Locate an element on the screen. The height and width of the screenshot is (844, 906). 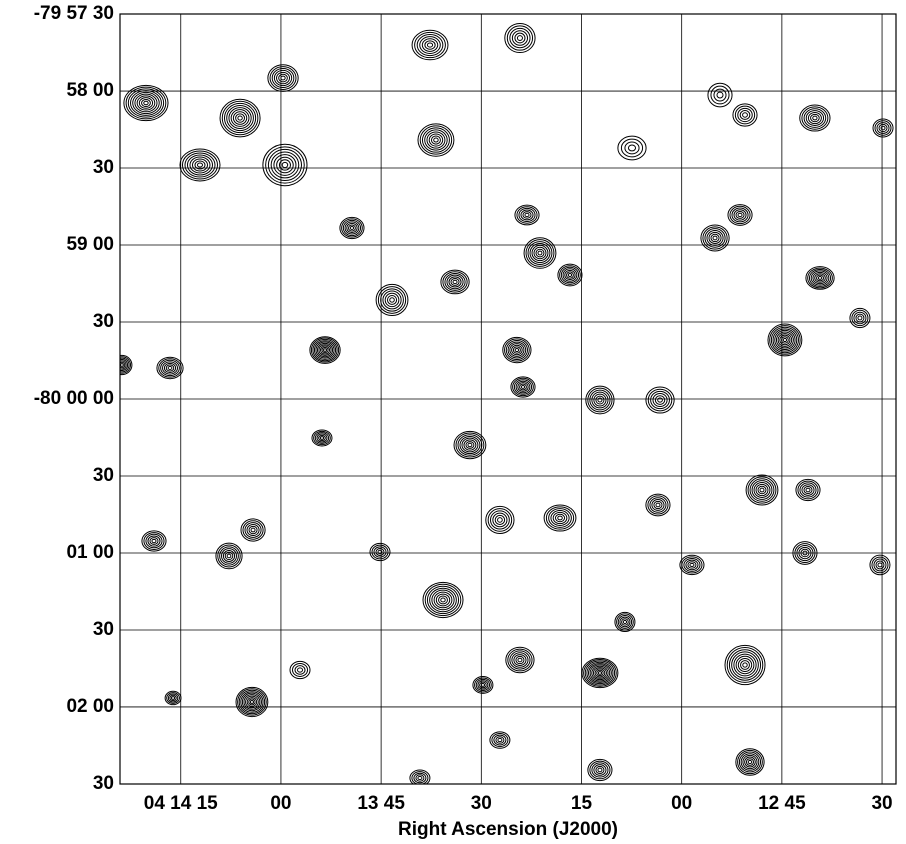
y-tick-label: 59 00 is located at coordinates (90, 244).